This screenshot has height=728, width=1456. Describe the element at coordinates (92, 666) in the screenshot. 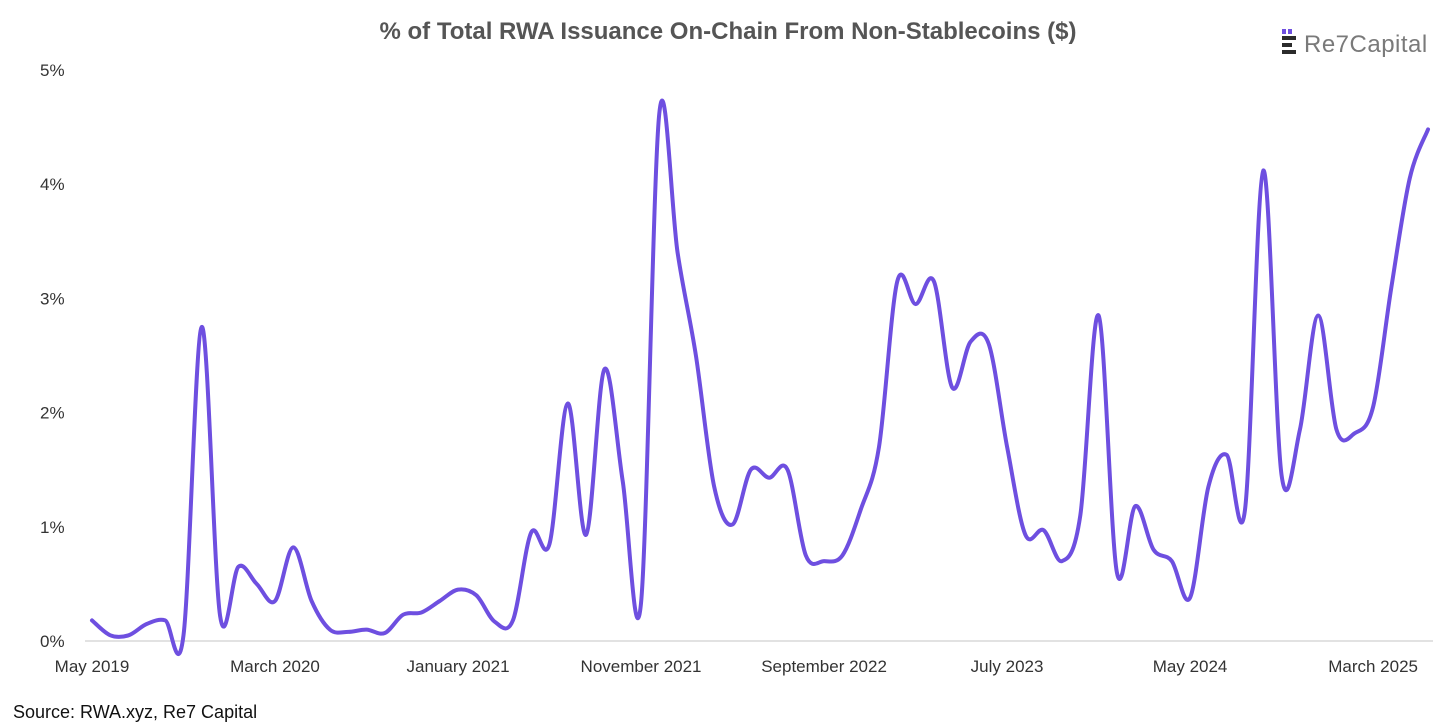

I see `x-tick-label: May 2019` at that location.